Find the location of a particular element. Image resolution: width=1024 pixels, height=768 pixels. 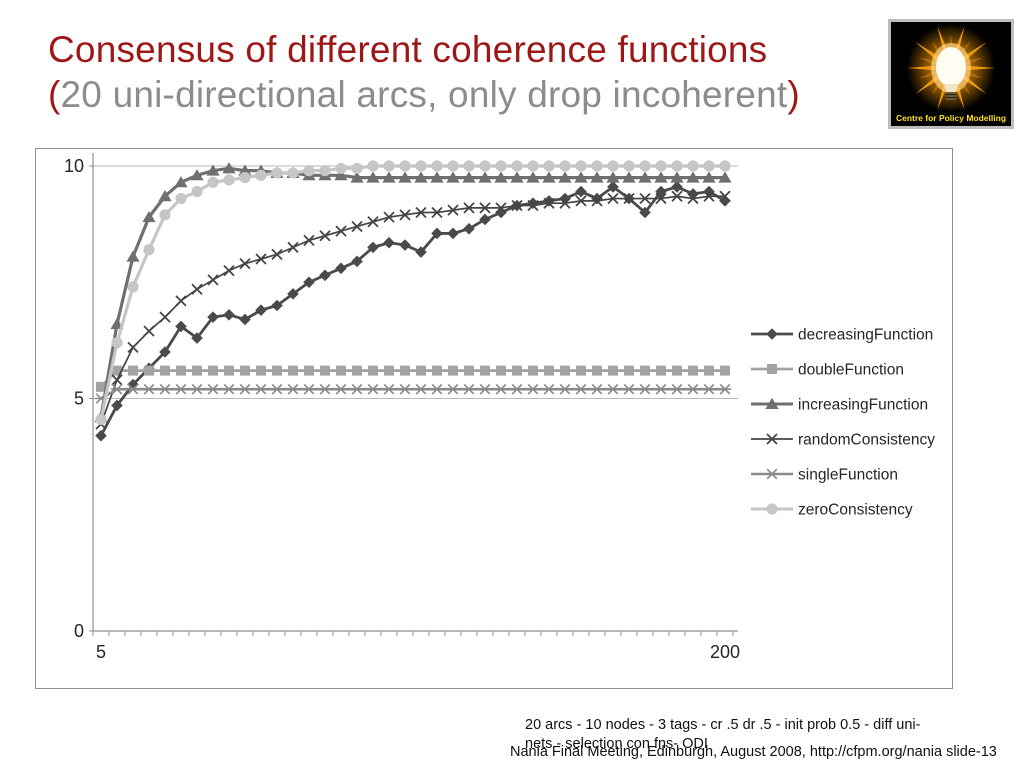

legend-item-doubleFunction: doubleFunction is located at coordinates (827, 370).